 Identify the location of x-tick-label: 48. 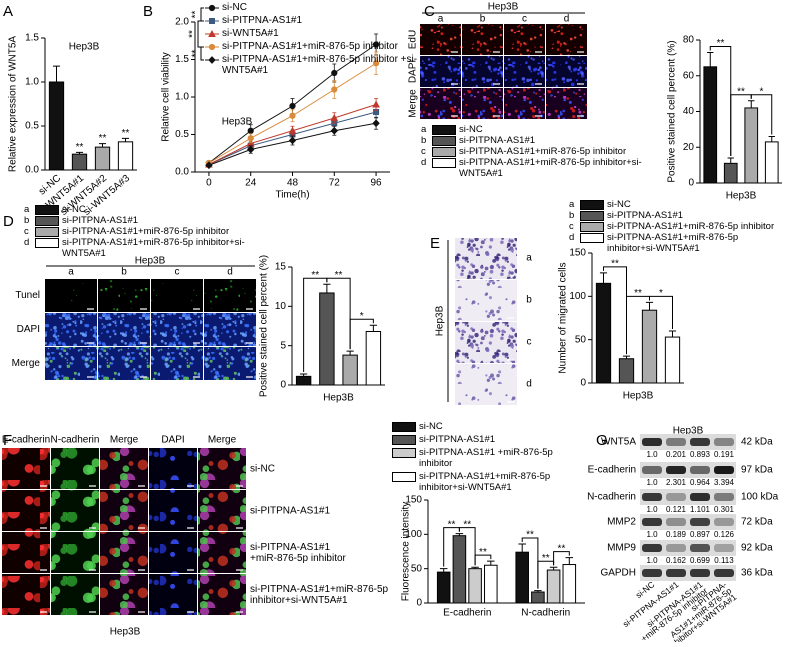
(293, 183).